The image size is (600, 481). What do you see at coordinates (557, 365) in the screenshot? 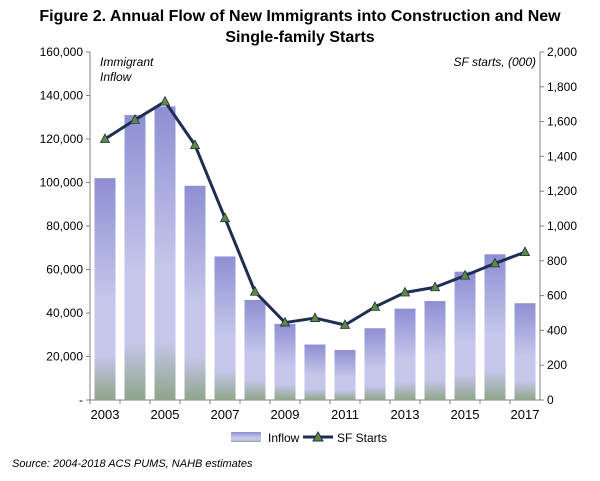
I see `right-axis-tick-label: 200` at bounding box center [557, 365].